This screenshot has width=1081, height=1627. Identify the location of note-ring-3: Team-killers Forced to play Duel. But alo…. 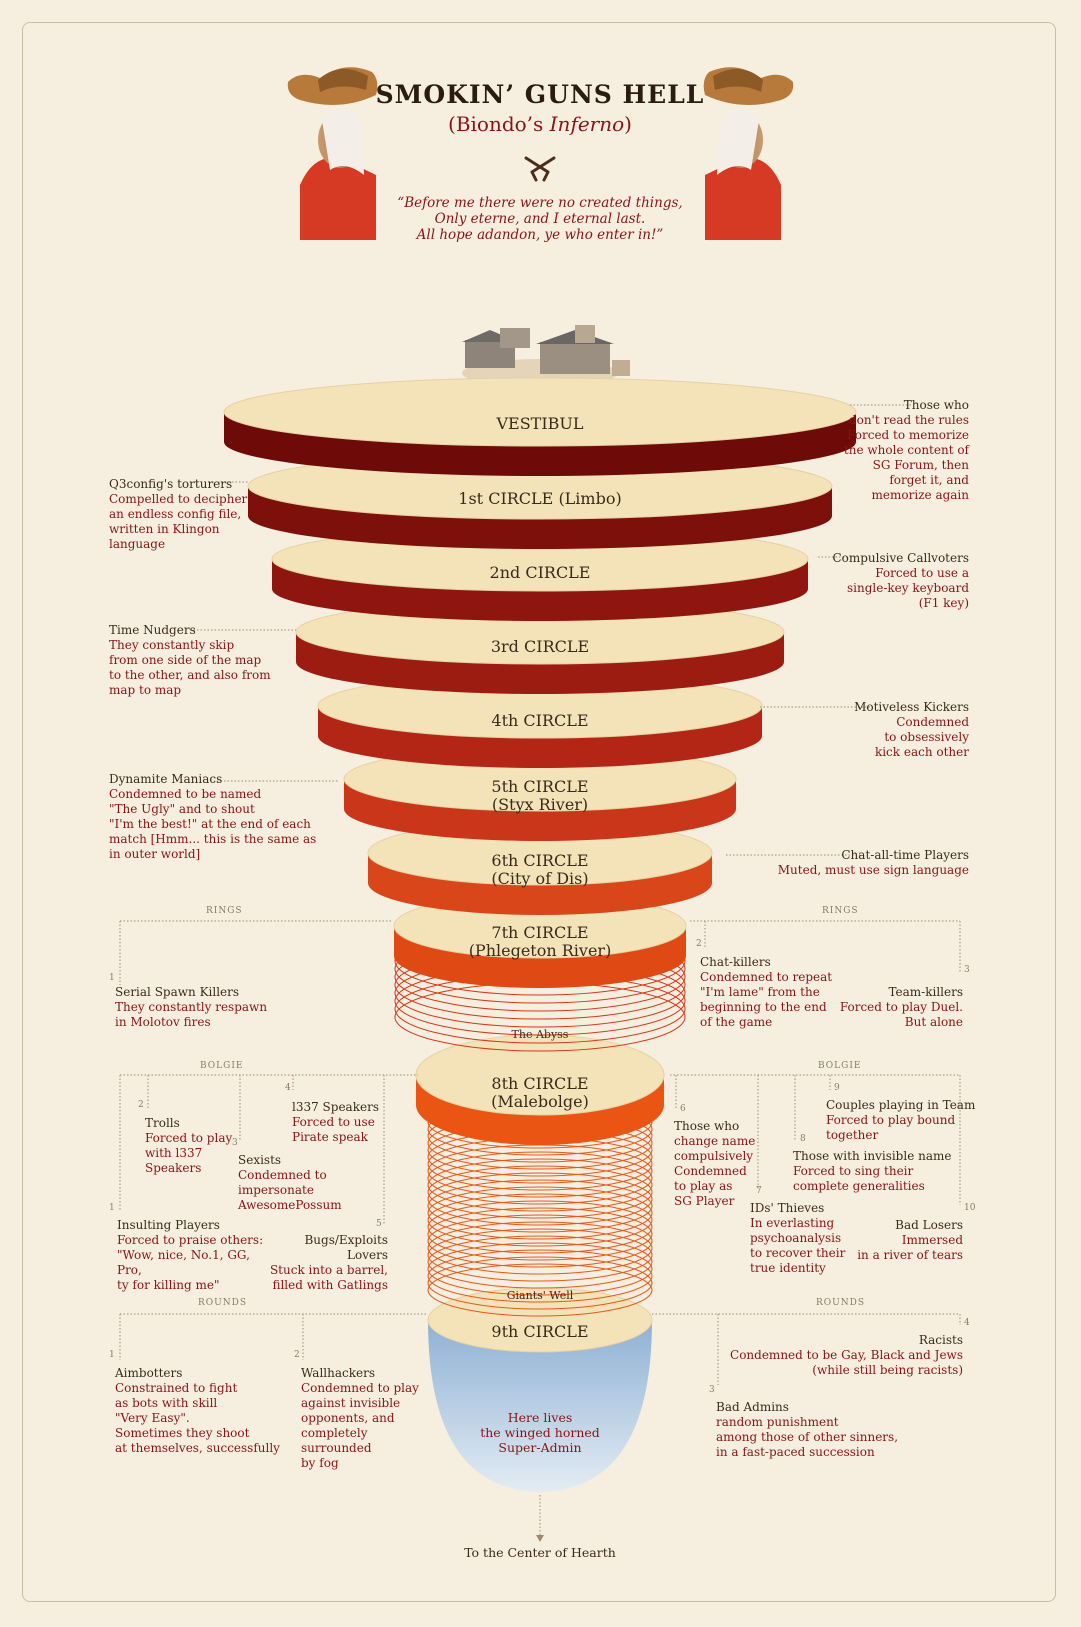
(901, 1007).